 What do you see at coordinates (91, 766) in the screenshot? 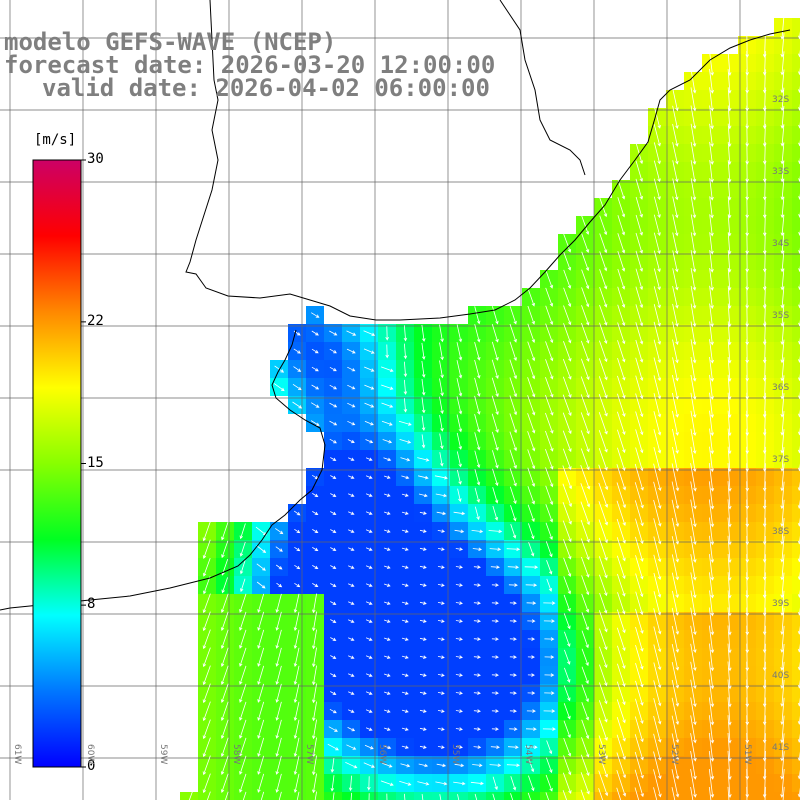
I see `colorbar-tick-label: 0` at bounding box center [91, 766].